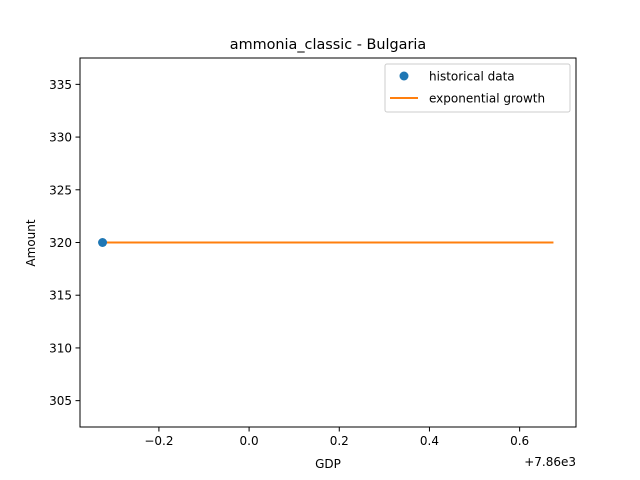  I want to click on y-tick-label: 315, so click(60, 296).